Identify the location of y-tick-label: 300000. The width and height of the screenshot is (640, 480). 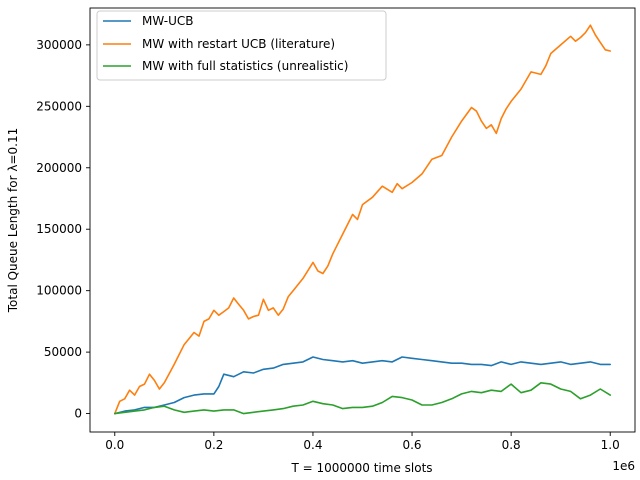
(59, 45).